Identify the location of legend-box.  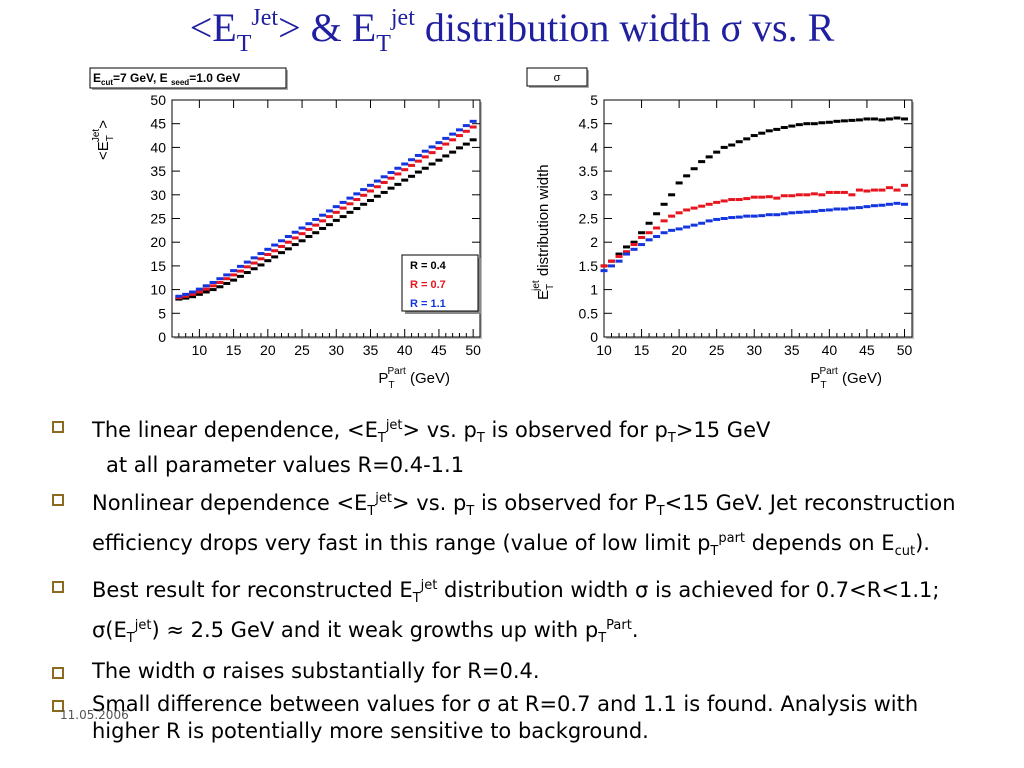
(440, 283).